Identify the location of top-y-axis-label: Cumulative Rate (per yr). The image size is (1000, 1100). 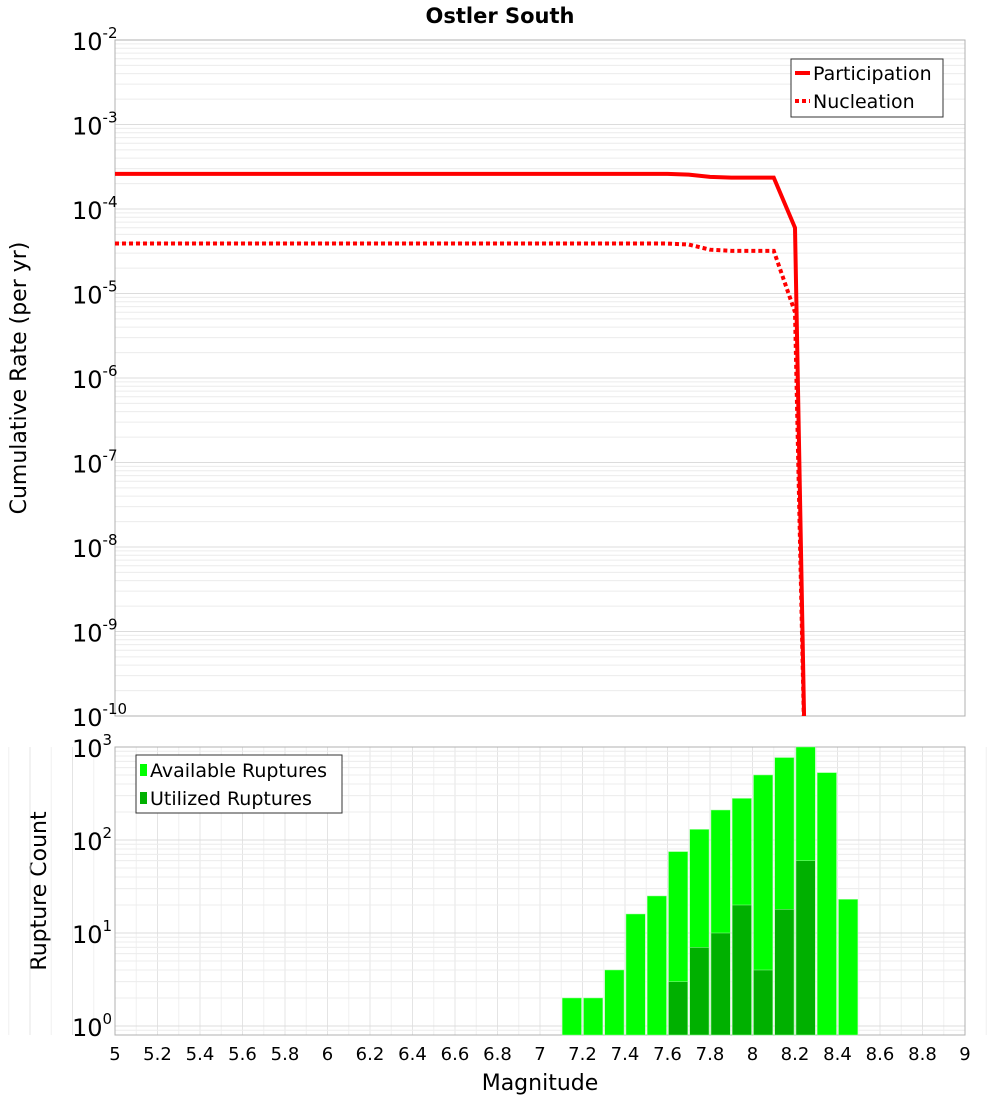
(19, 378).